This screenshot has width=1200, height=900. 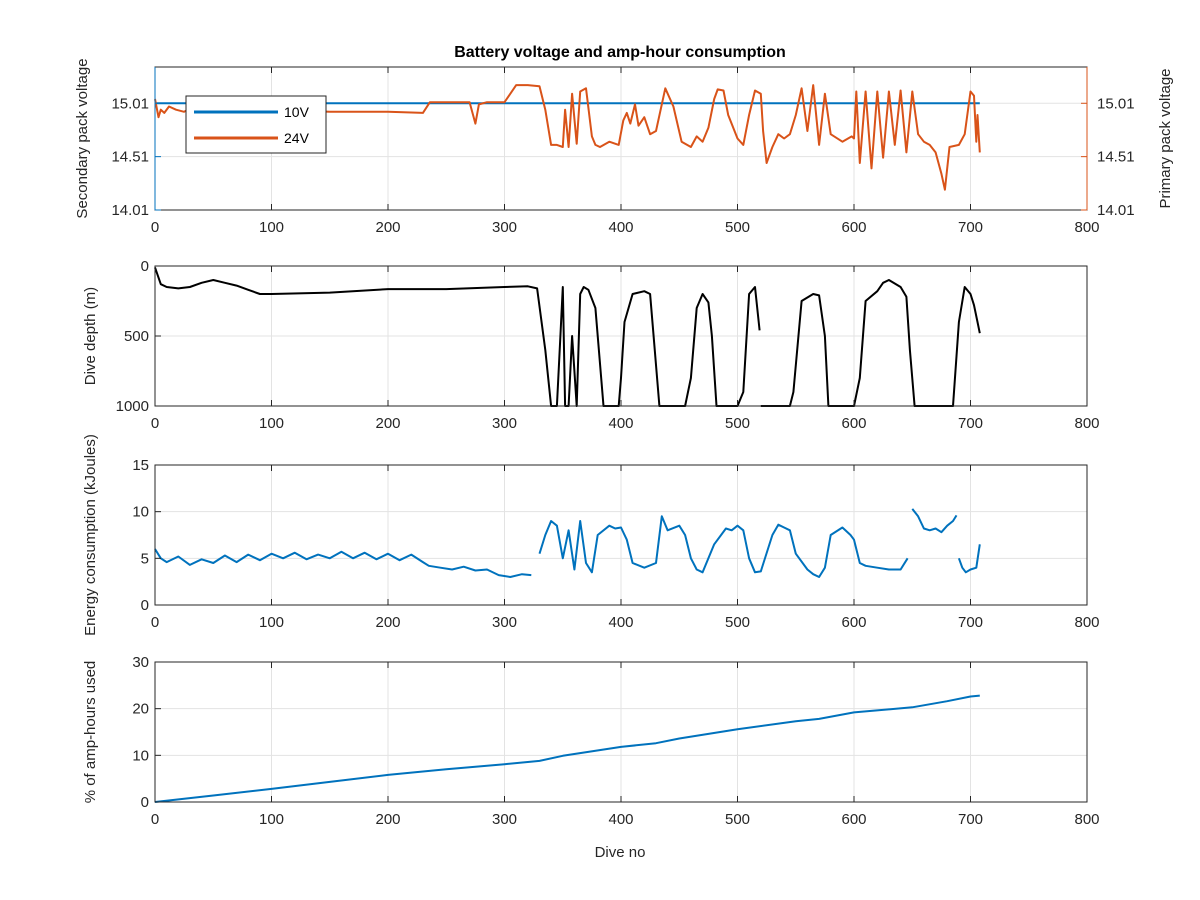 I want to click on amphours-x-tick-label: 600, so click(x=853, y=819).